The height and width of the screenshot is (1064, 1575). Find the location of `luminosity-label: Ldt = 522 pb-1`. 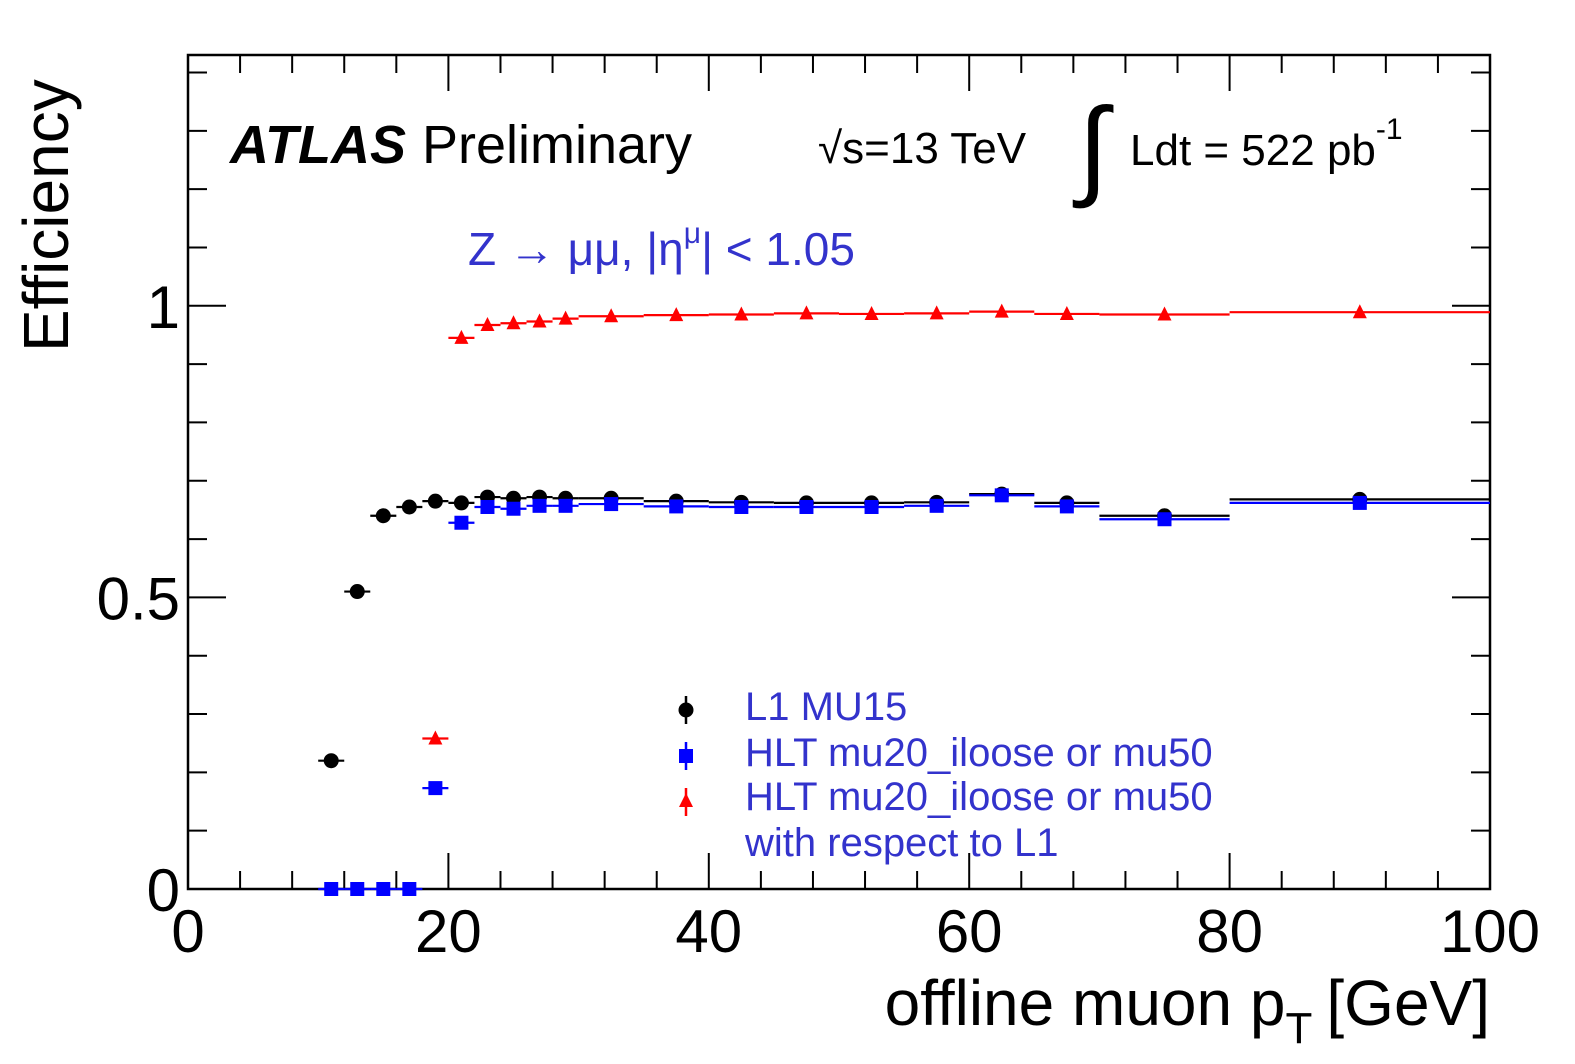

luminosity-label: Ldt = 522 pb-1 is located at coordinates (1266, 144).